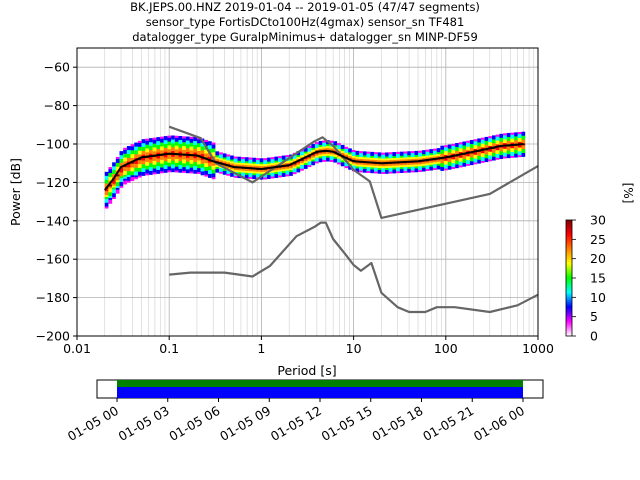  I want to click on colorbar-tick-label: 5, so click(594, 316).